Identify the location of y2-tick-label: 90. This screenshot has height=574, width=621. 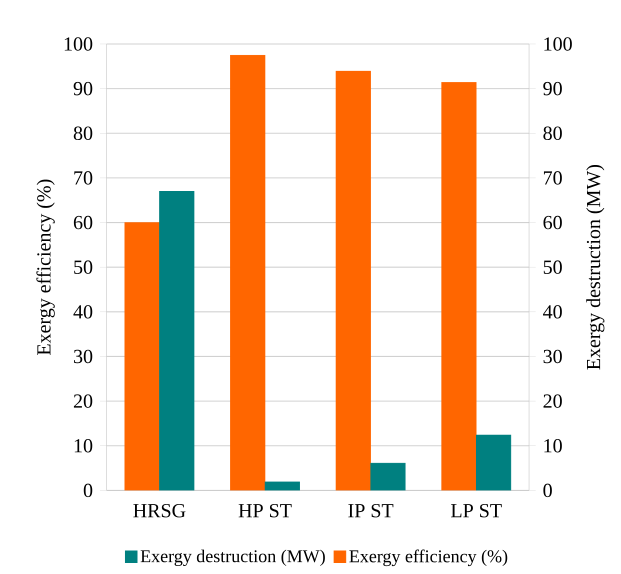
(552, 89).